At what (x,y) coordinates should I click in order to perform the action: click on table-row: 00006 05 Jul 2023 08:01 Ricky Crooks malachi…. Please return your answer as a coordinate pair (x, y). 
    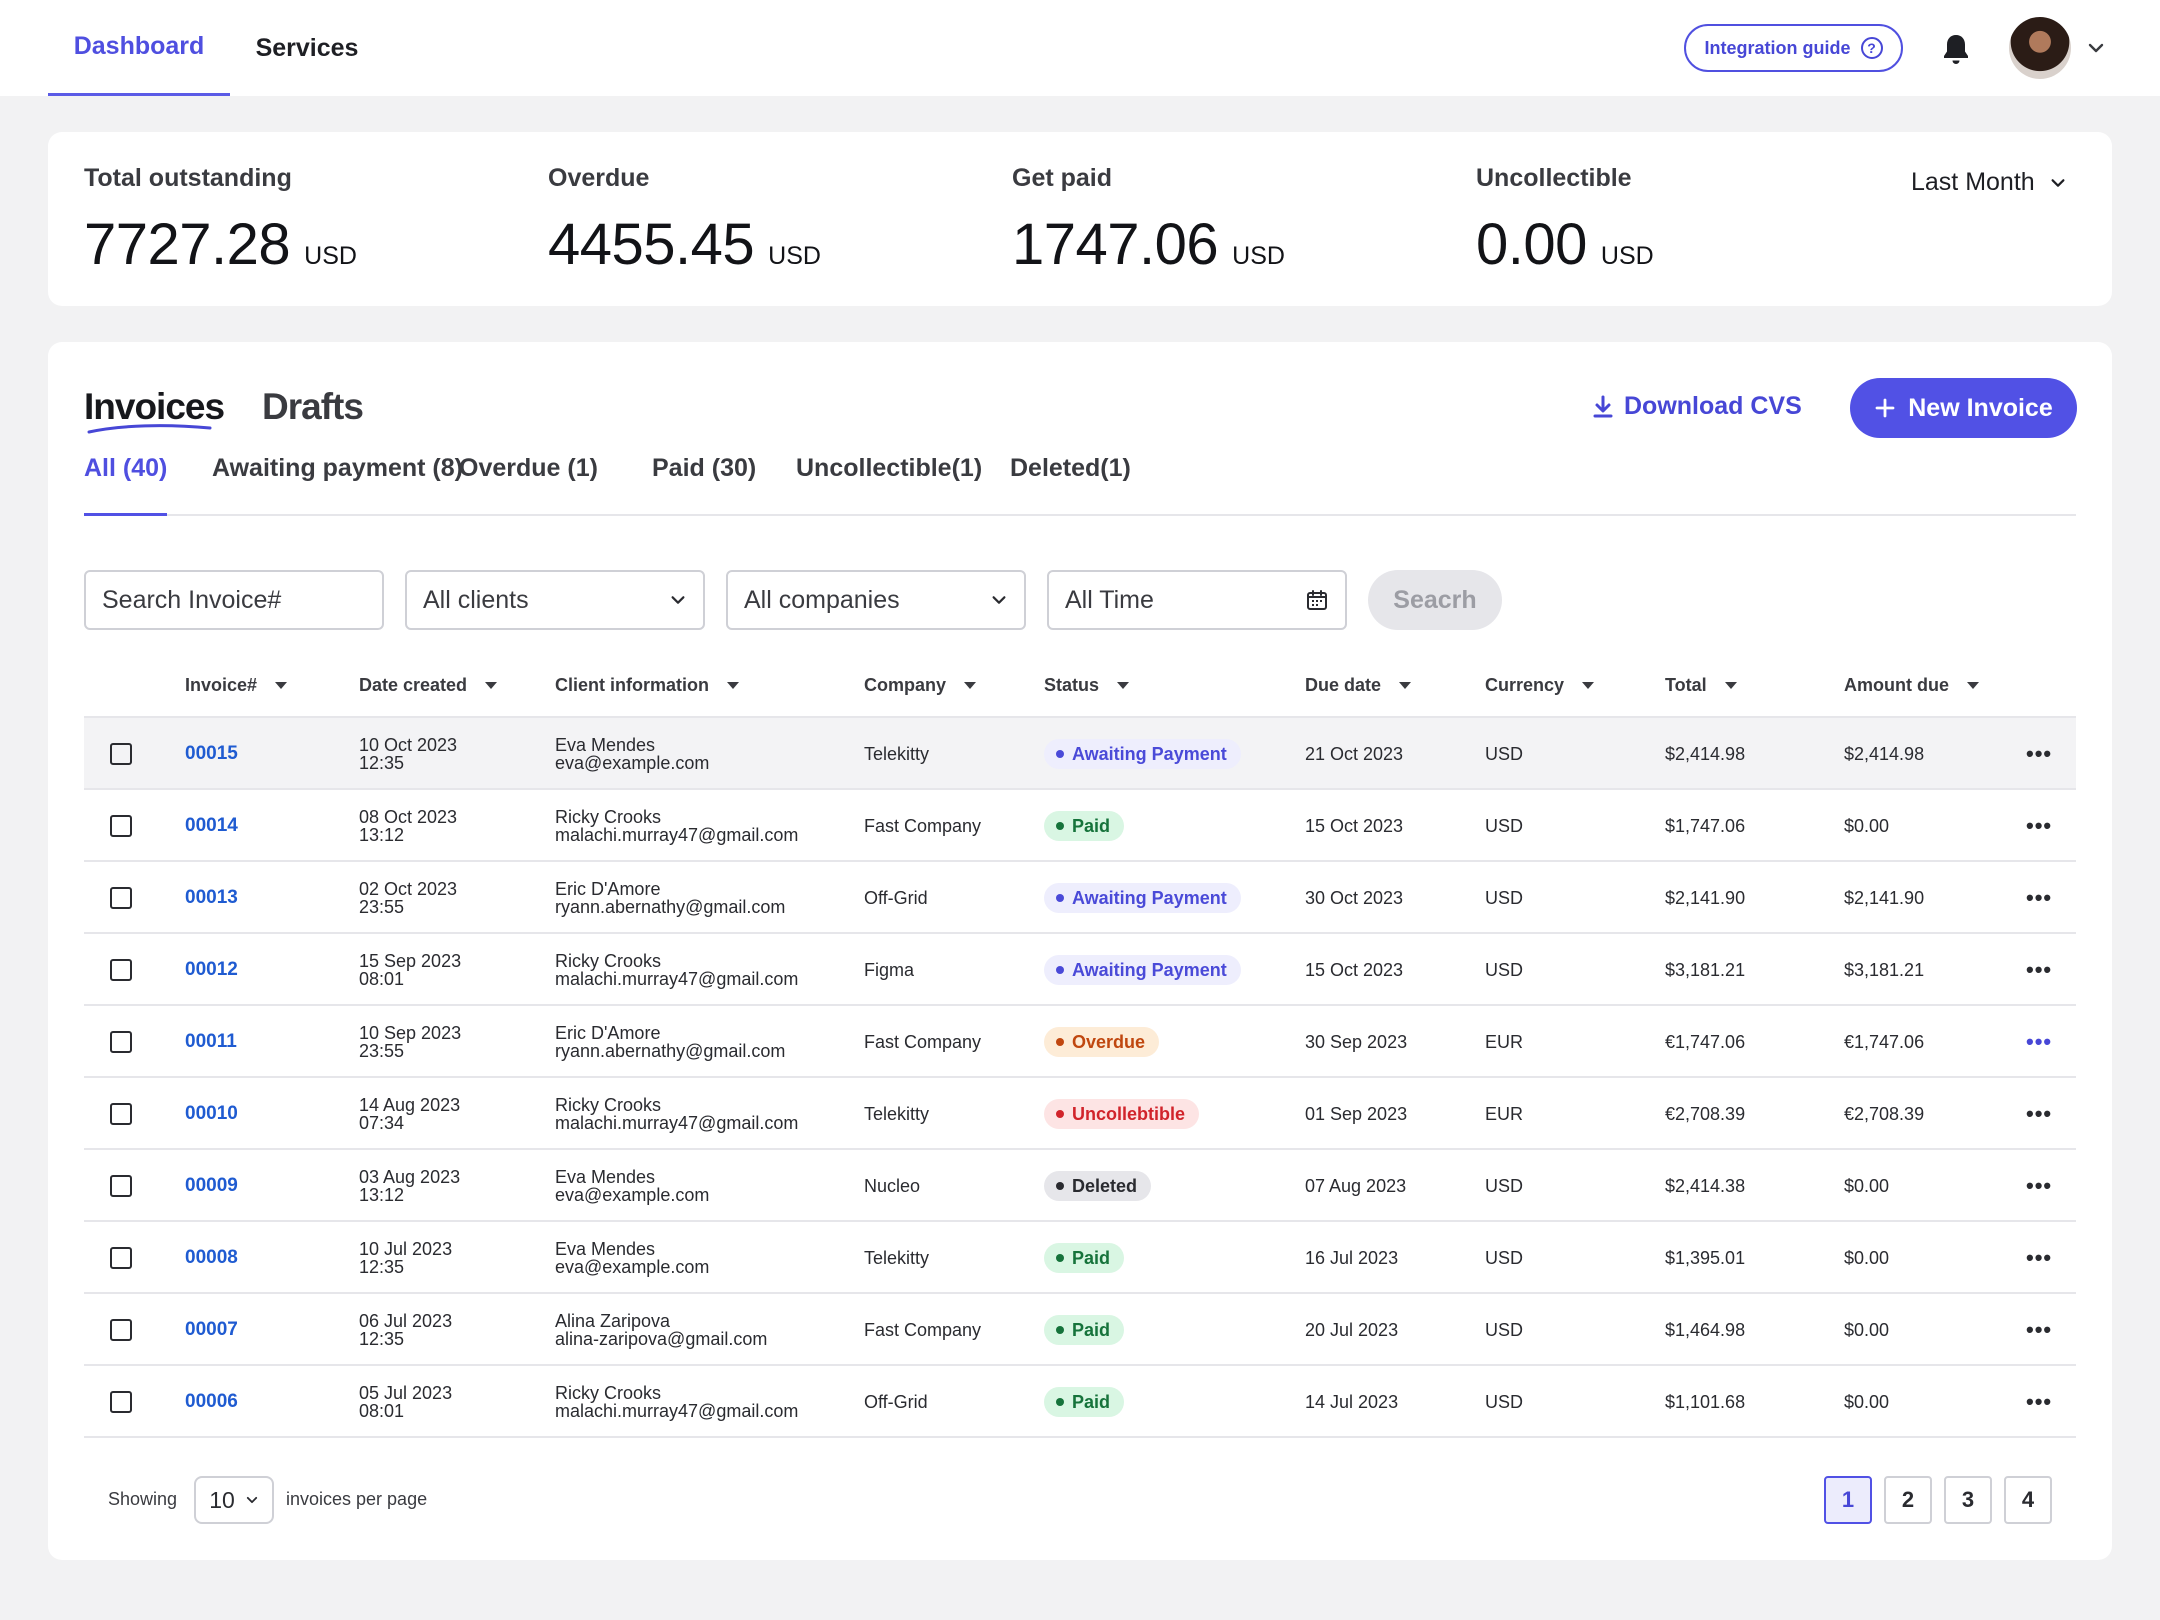
    Looking at the image, I should click on (1080, 1402).